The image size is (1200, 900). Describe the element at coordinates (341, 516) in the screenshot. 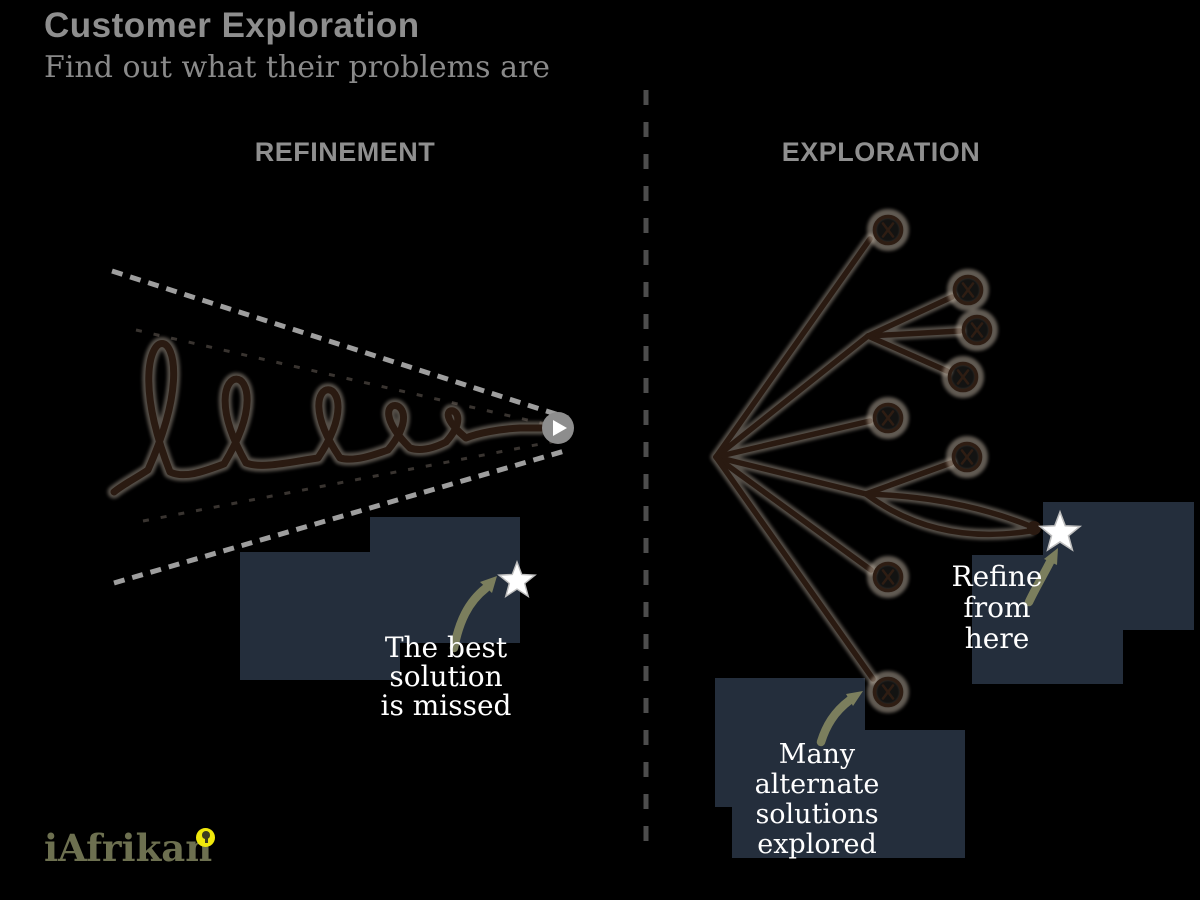

I see `cone-line-bottom-icon` at that location.